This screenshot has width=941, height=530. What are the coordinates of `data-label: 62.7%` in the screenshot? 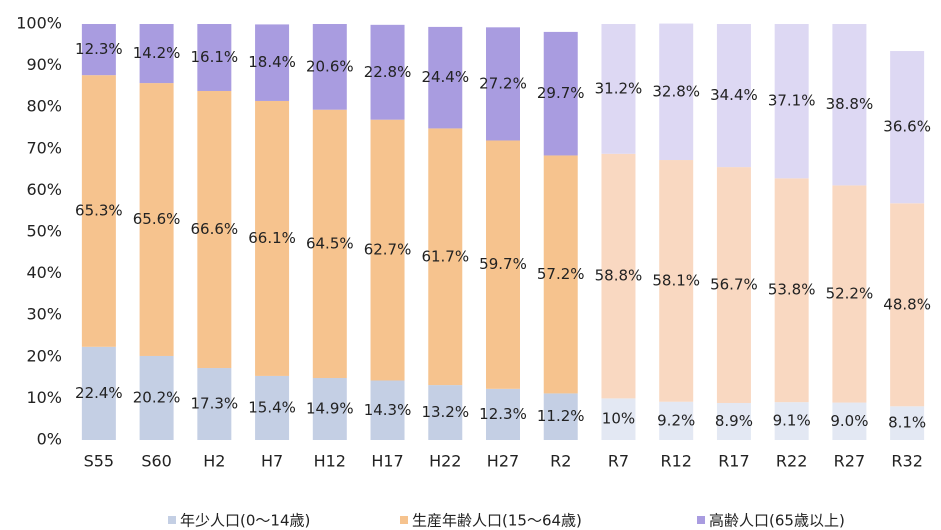 It's located at (388, 250).